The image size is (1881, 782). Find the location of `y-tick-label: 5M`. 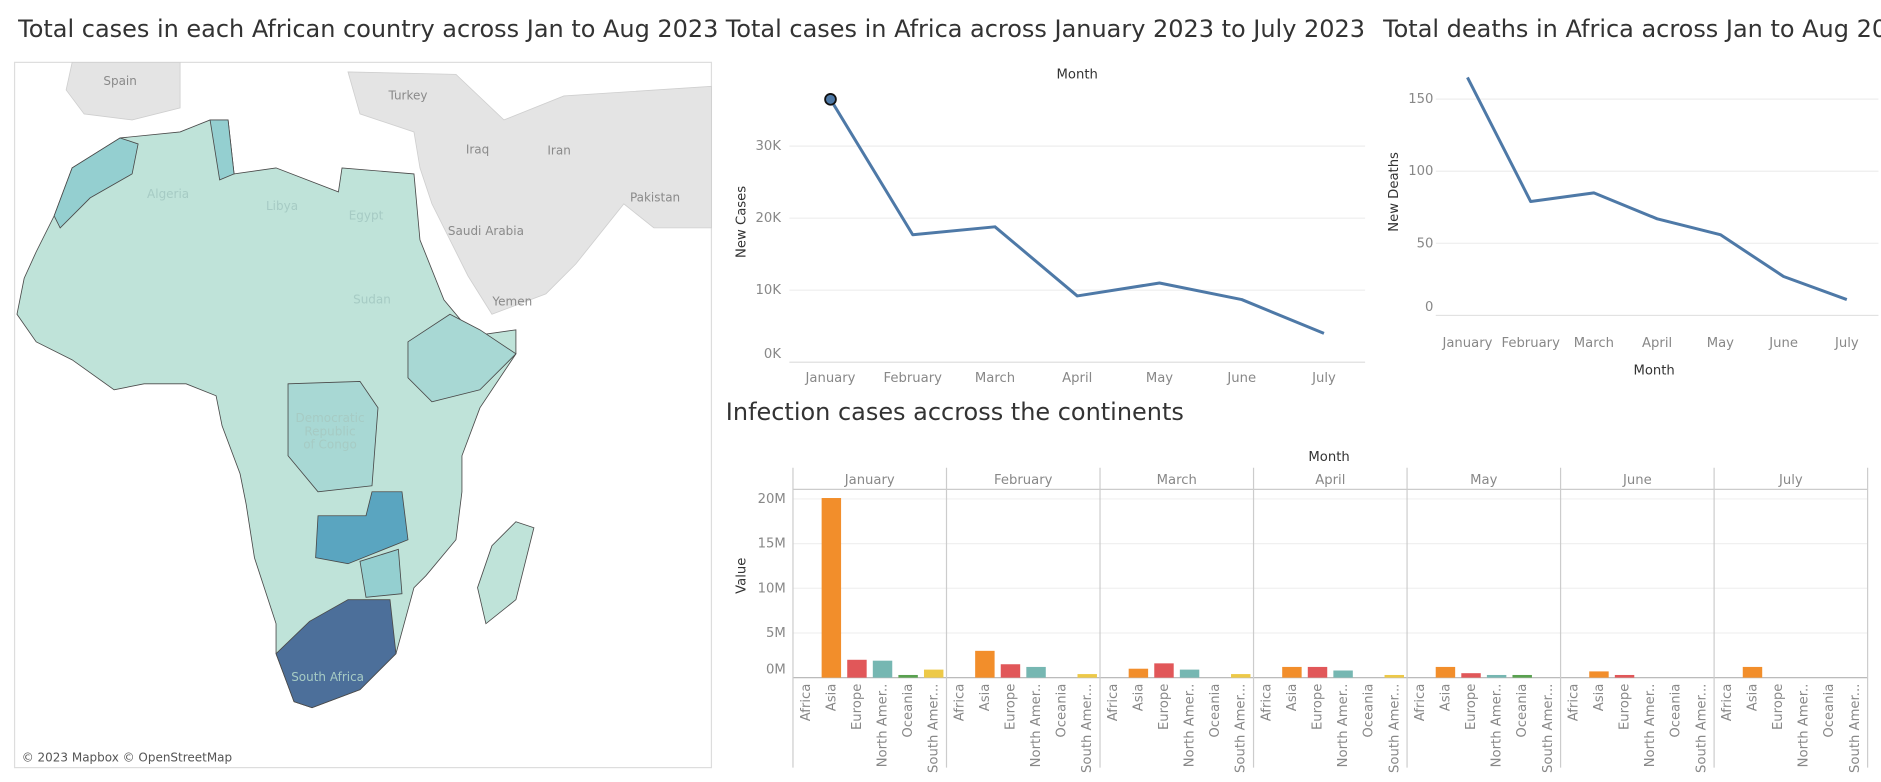

y-tick-label: 5M is located at coordinates (776, 633).